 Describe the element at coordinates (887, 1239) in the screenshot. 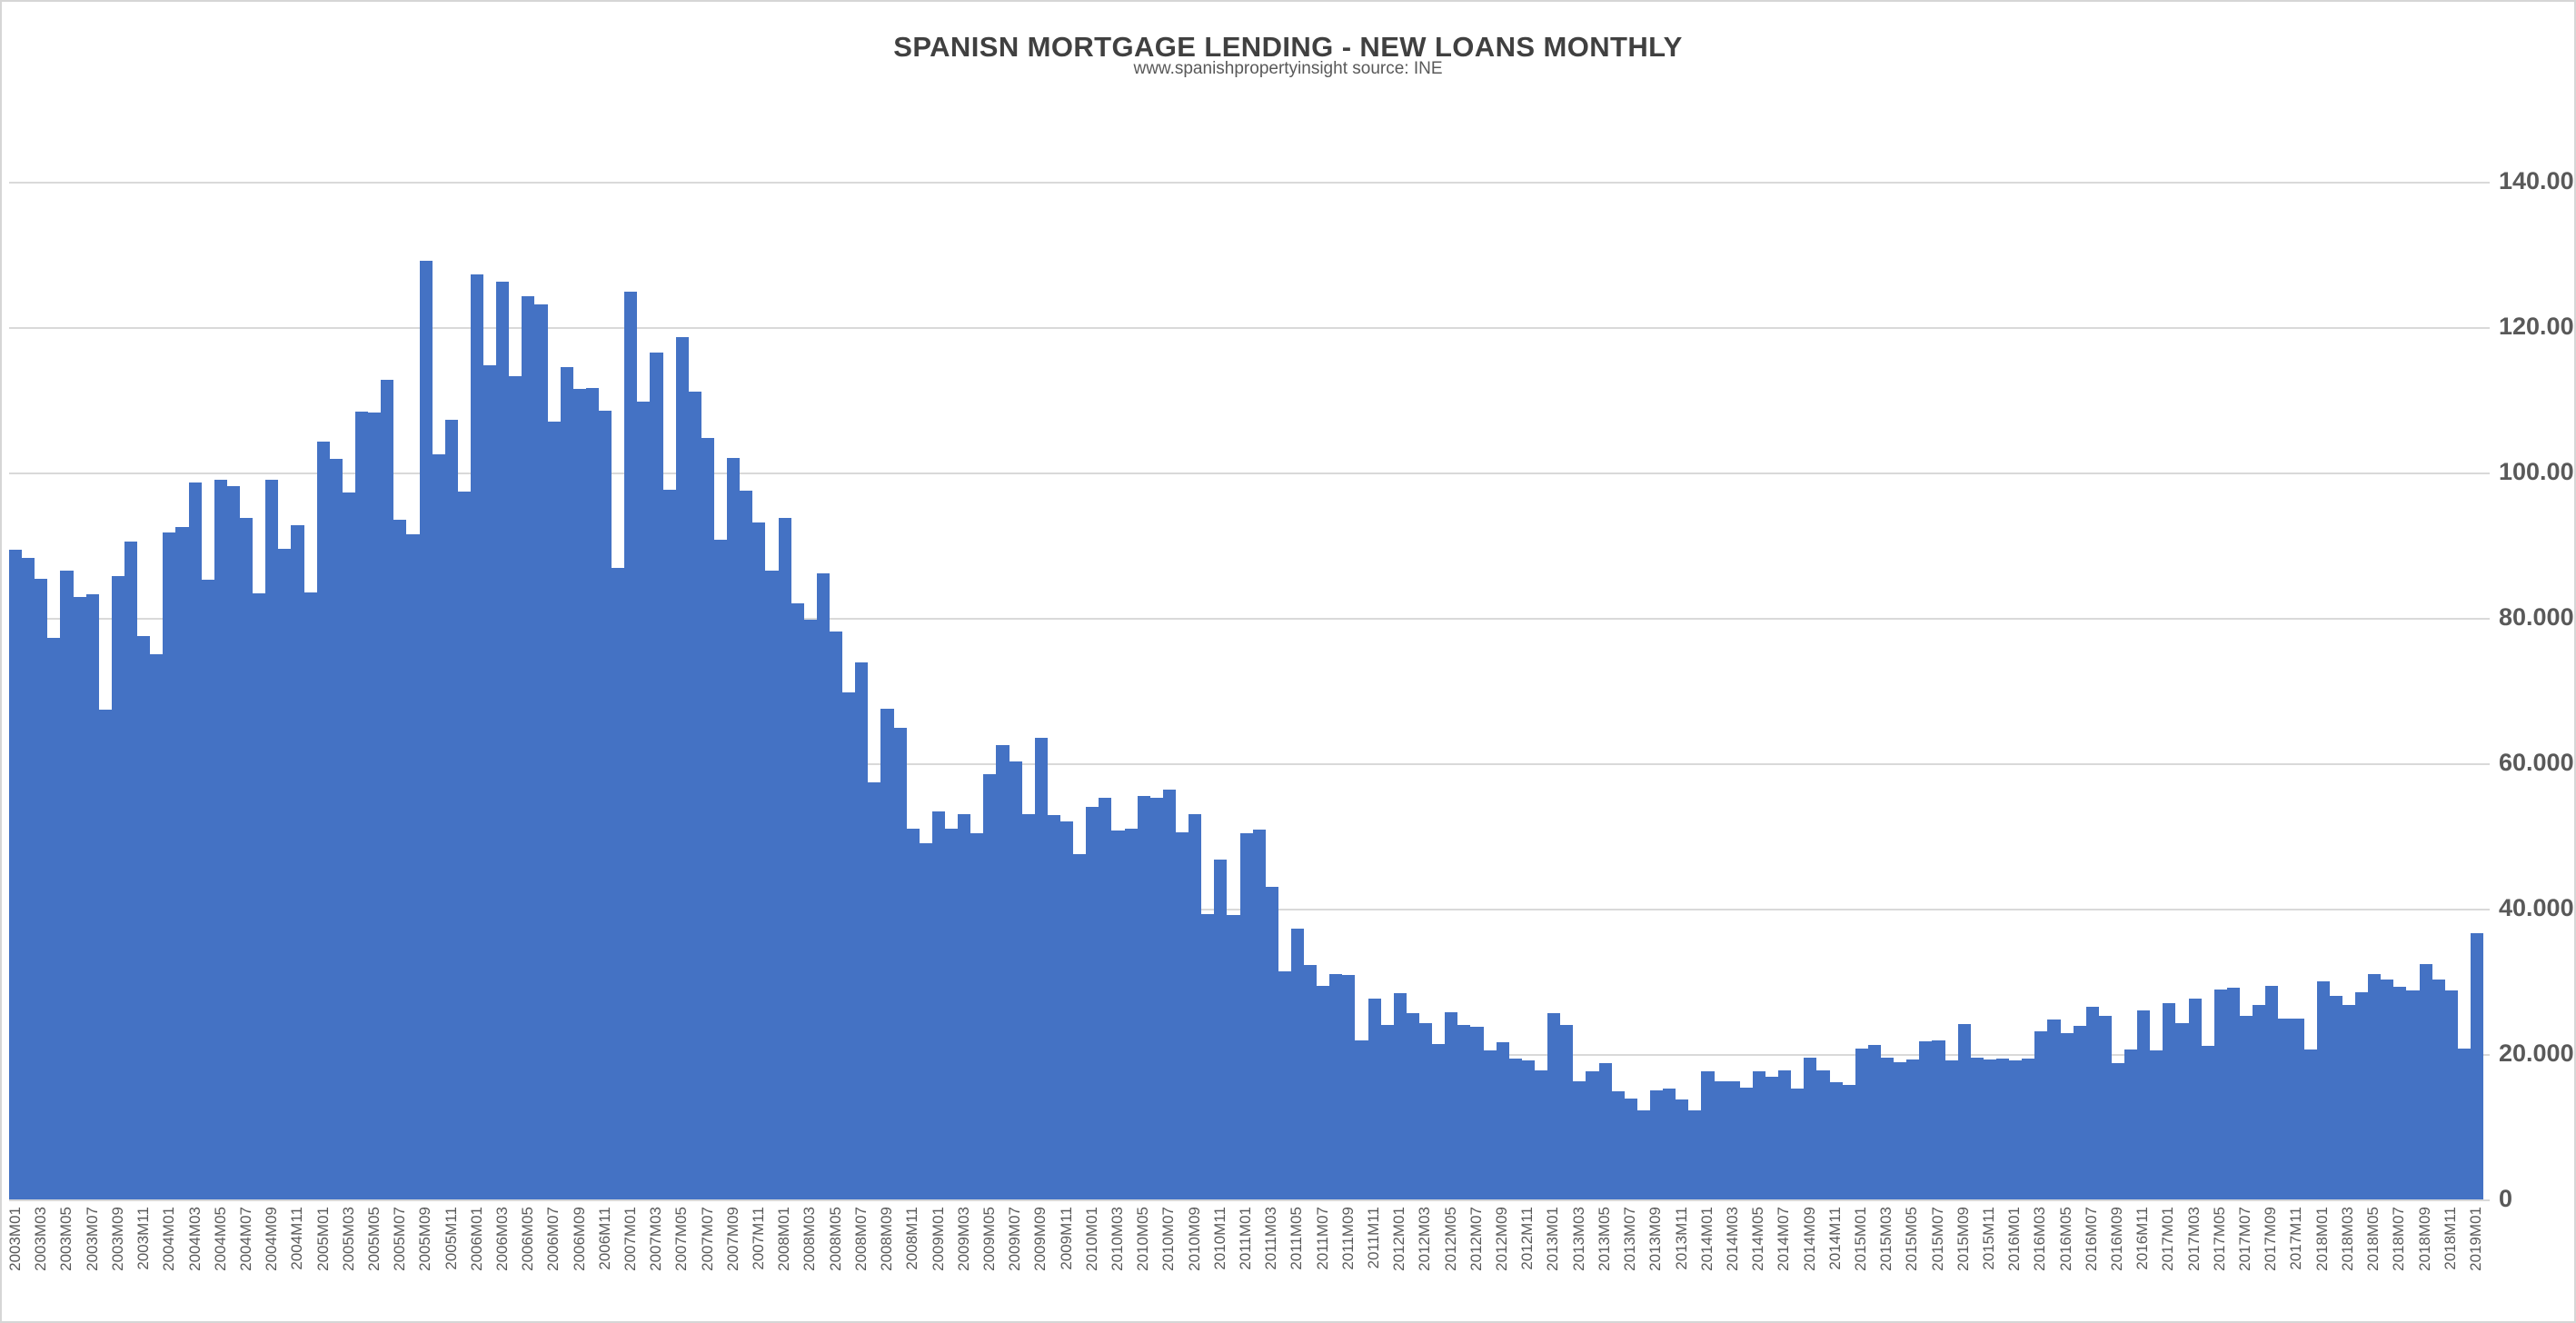

I see `x-tick-label-2008M09: 2008M09` at that location.